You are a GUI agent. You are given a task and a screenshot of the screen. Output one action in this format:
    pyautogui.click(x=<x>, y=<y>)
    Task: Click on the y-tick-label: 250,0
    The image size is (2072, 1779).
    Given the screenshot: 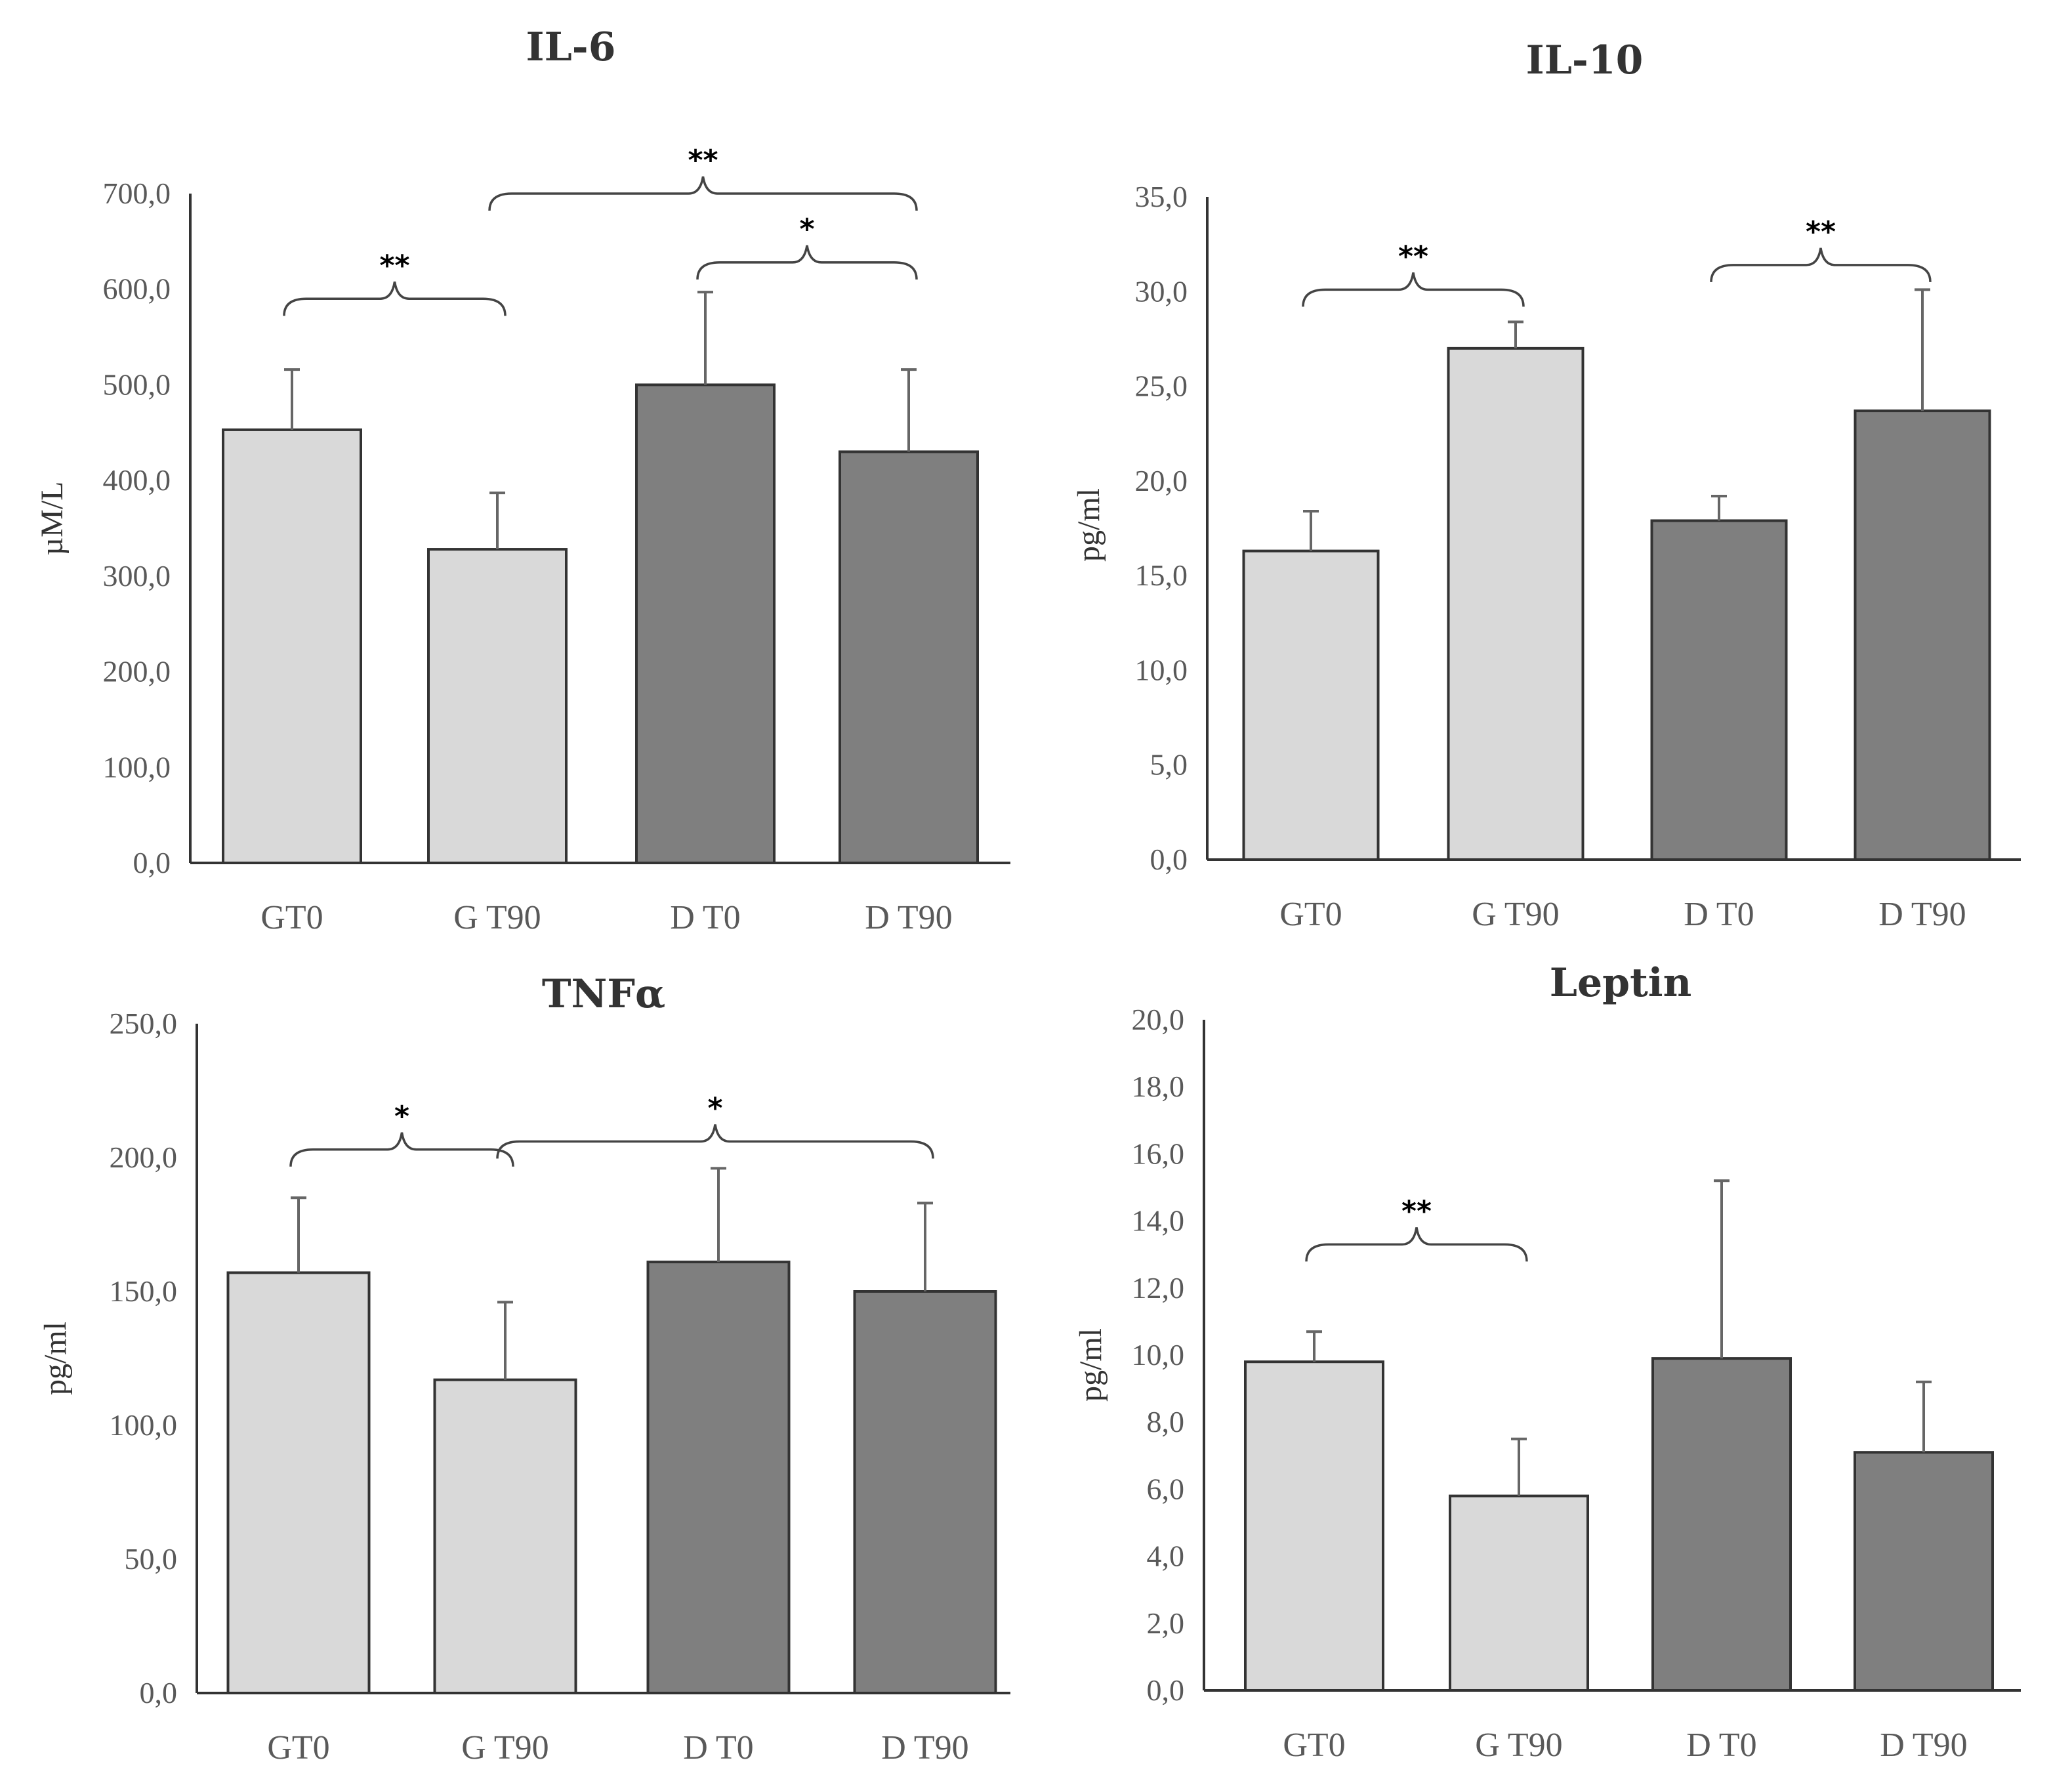 What is the action you would take?
    pyautogui.click(x=144, y=1023)
    